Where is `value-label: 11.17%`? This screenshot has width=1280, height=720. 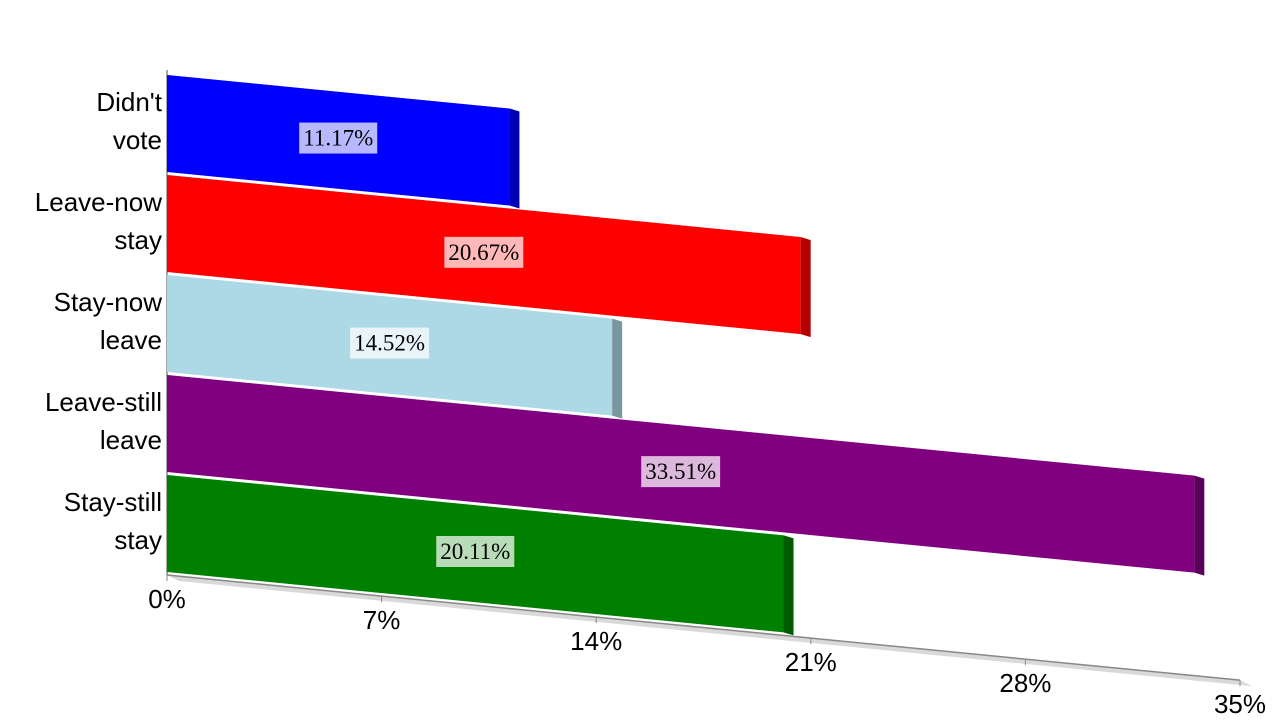
value-label: 11.17% is located at coordinates (338, 138).